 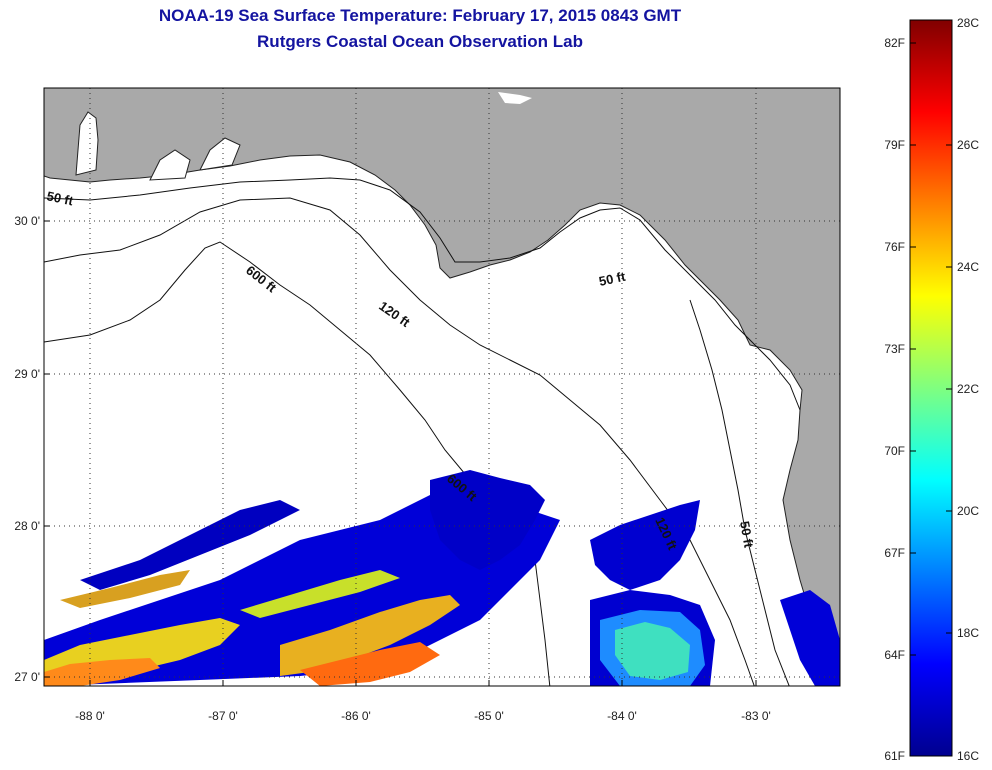 I want to click on colorbar-f-label: 73F, so click(x=894, y=349).